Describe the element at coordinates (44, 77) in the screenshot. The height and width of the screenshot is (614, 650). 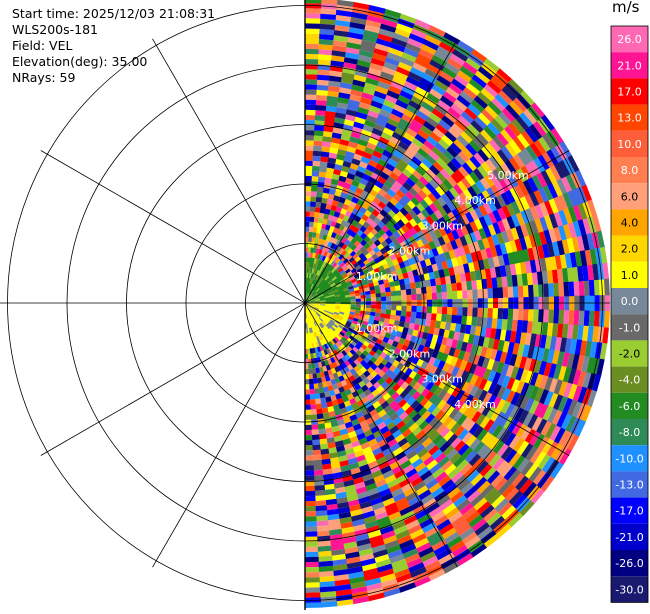
I see `nrays: NRays: 59` at that location.